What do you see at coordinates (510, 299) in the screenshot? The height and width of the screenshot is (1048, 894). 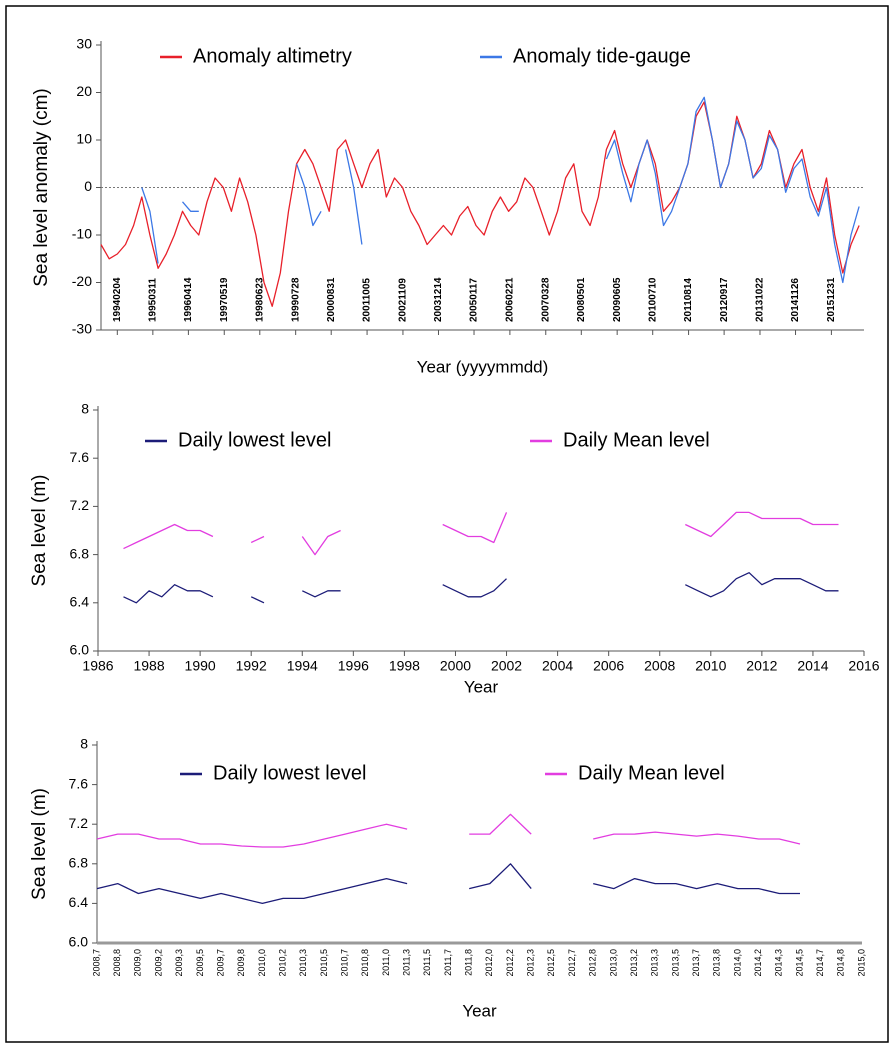 I see `x-tick-label: 20060221` at bounding box center [510, 299].